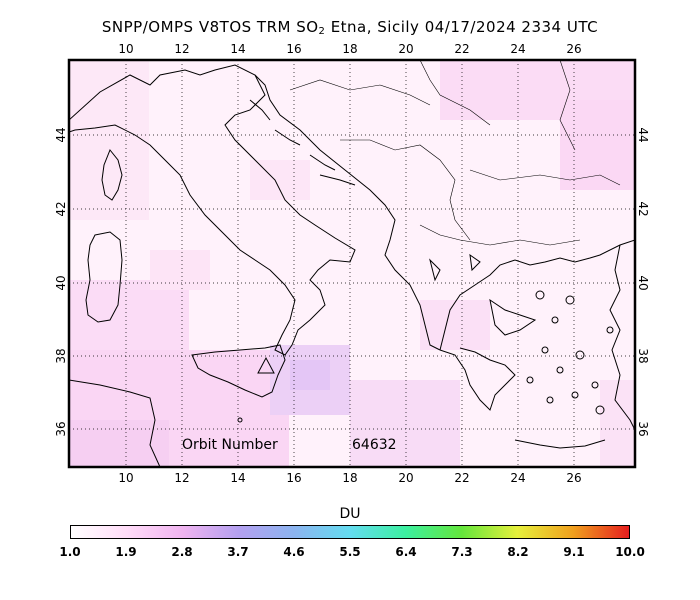 This screenshot has height=600, width=700. Describe the element at coordinates (238, 371) in the screenshot. I see `sicily-coast` at that location.